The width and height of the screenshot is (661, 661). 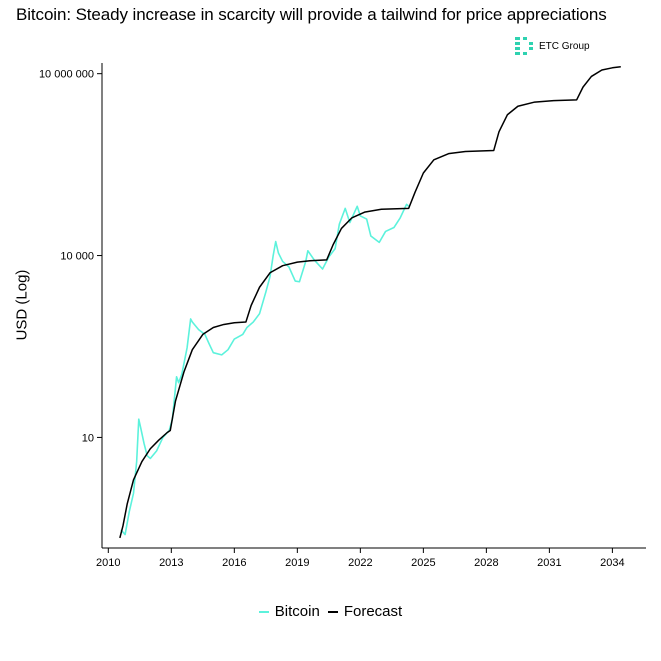 What do you see at coordinates (297, 611) in the screenshot?
I see `legend-label-bitcoin: Bitcoin` at bounding box center [297, 611].